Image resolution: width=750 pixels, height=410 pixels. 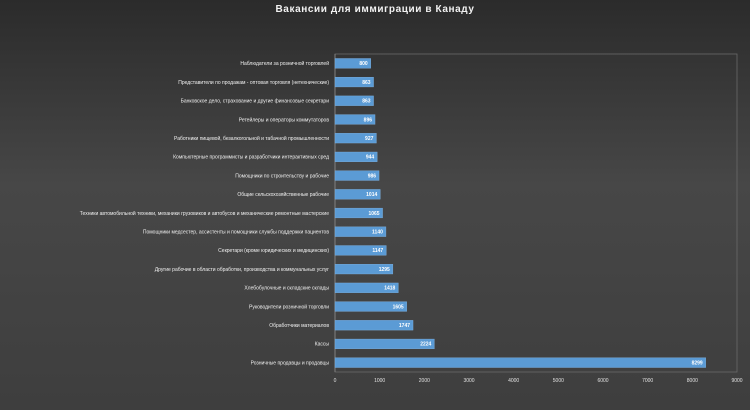 I want to click on data-label: 1140, so click(x=377, y=233).